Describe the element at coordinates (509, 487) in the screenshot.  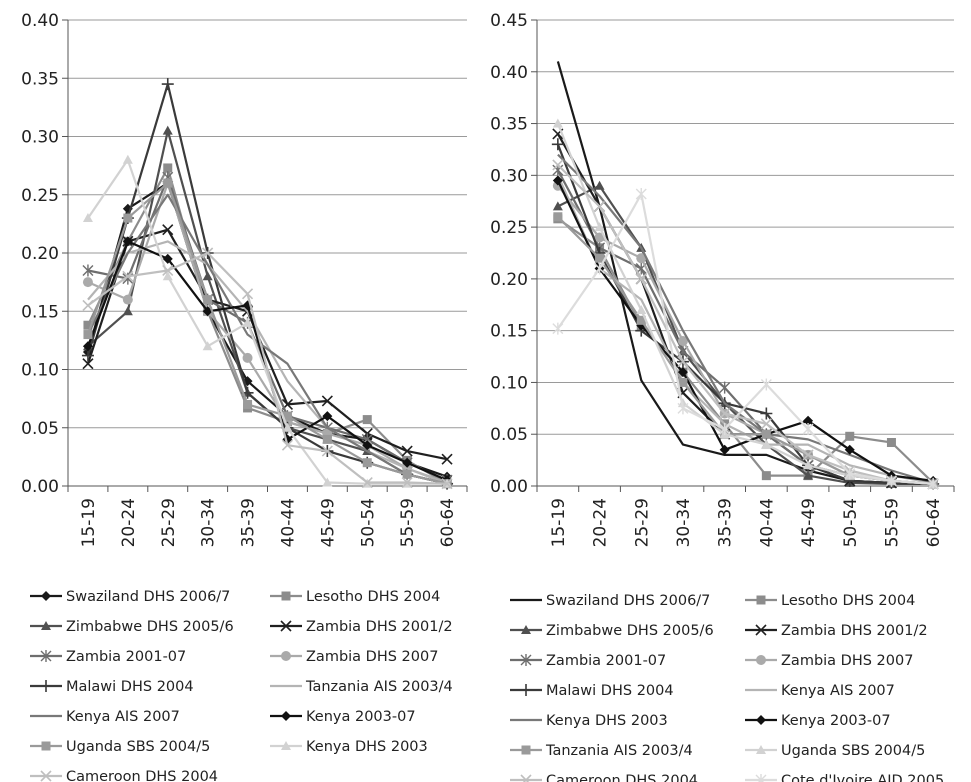
I see `y-tick-label: 0.00` at that location.